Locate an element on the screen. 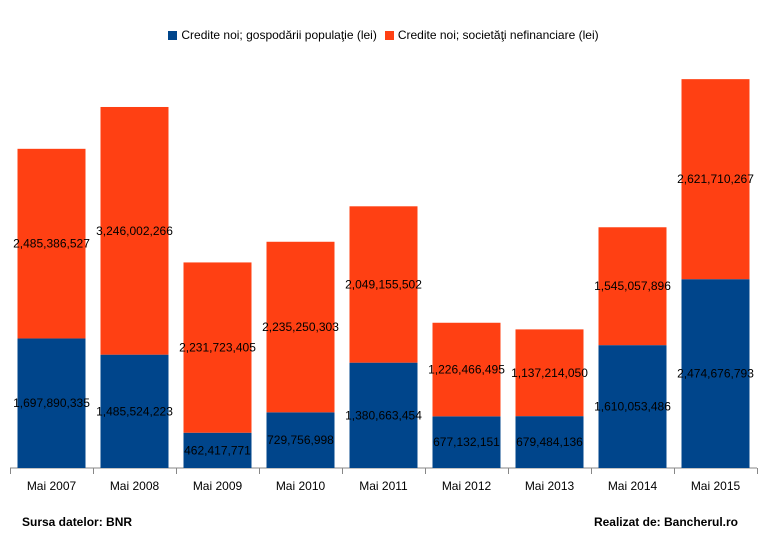 Image resolution: width=767 pixels, height=545 pixels. legend-item-households: Credite noi; gospodării populaţie (lei) is located at coordinates (272, 35).